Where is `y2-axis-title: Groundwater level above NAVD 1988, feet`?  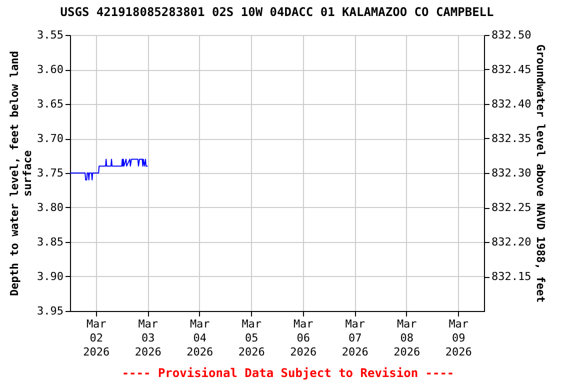 y2-axis-title: Groundwater level above NAVD 1988, feet is located at coordinates (541, 173).